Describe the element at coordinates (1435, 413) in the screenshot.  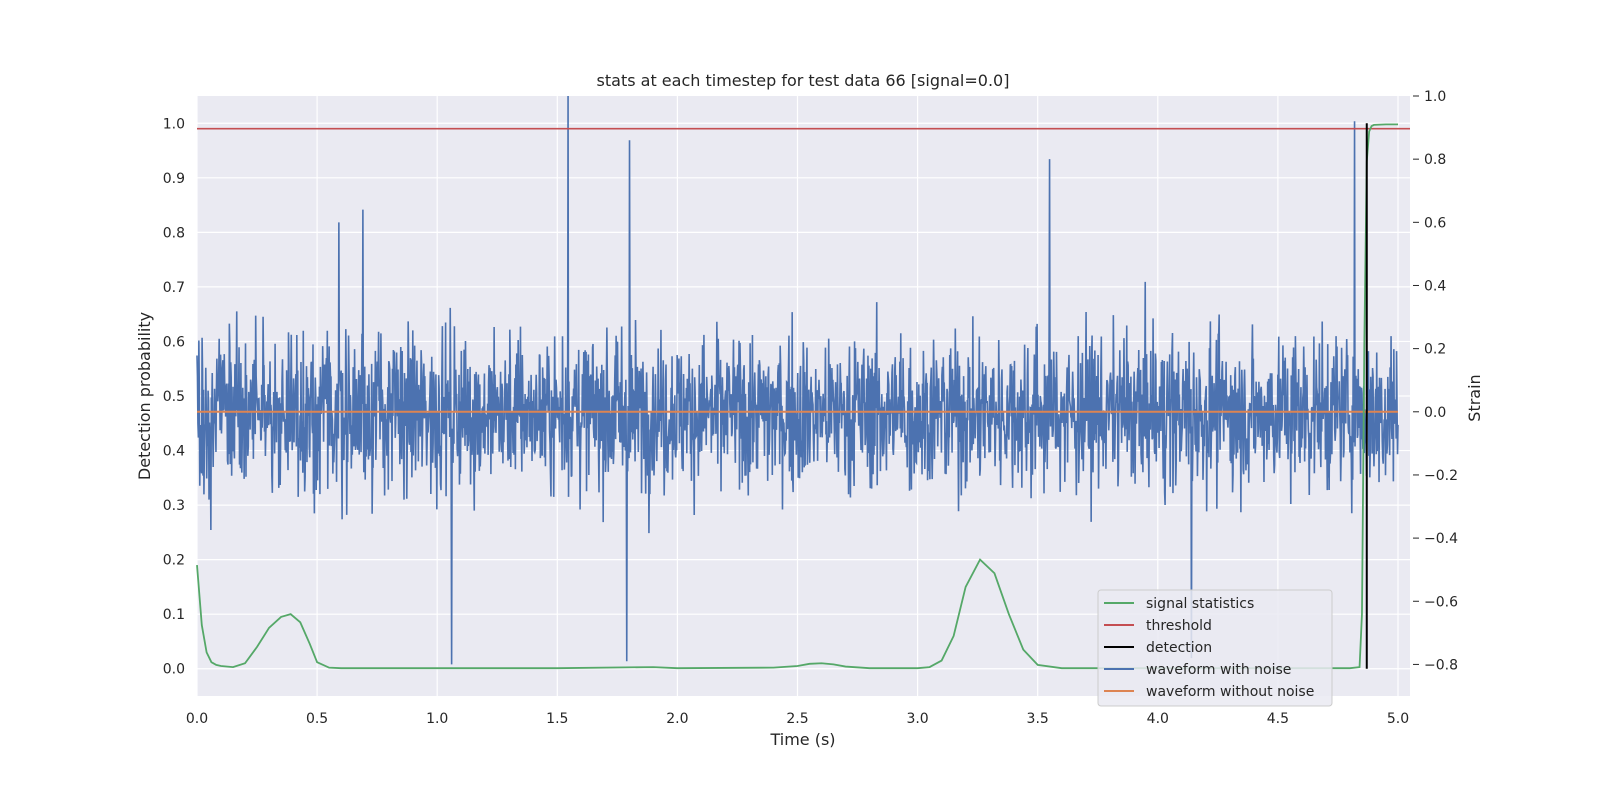
I see `right-tick-label: 0.0` at that location.